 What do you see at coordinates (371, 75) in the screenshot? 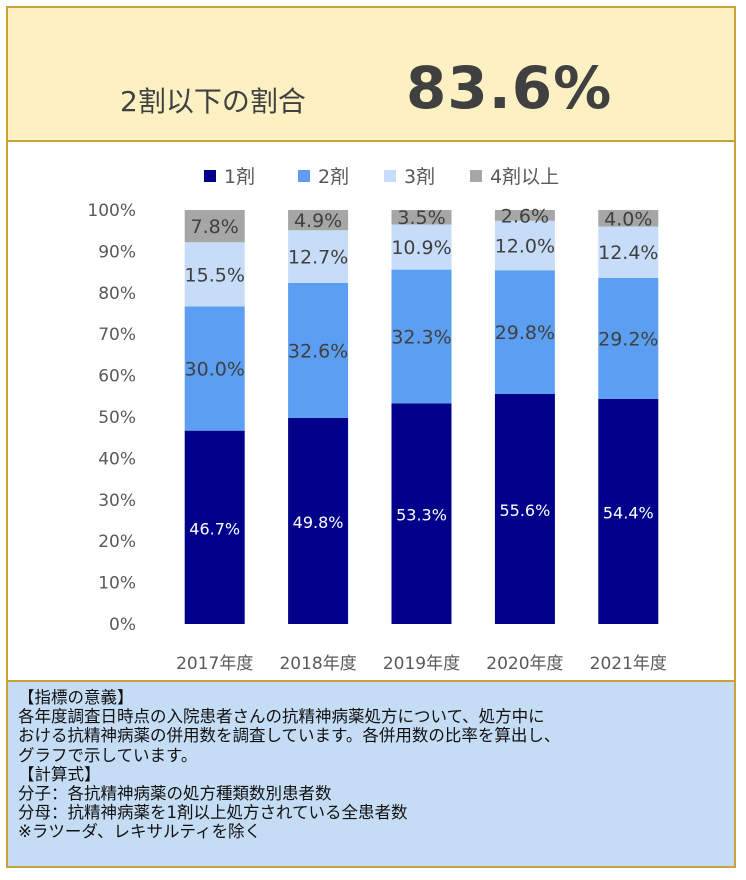
I see `summary-header: 2割以下の割合 83.6%` at bounding box center [371, 75].